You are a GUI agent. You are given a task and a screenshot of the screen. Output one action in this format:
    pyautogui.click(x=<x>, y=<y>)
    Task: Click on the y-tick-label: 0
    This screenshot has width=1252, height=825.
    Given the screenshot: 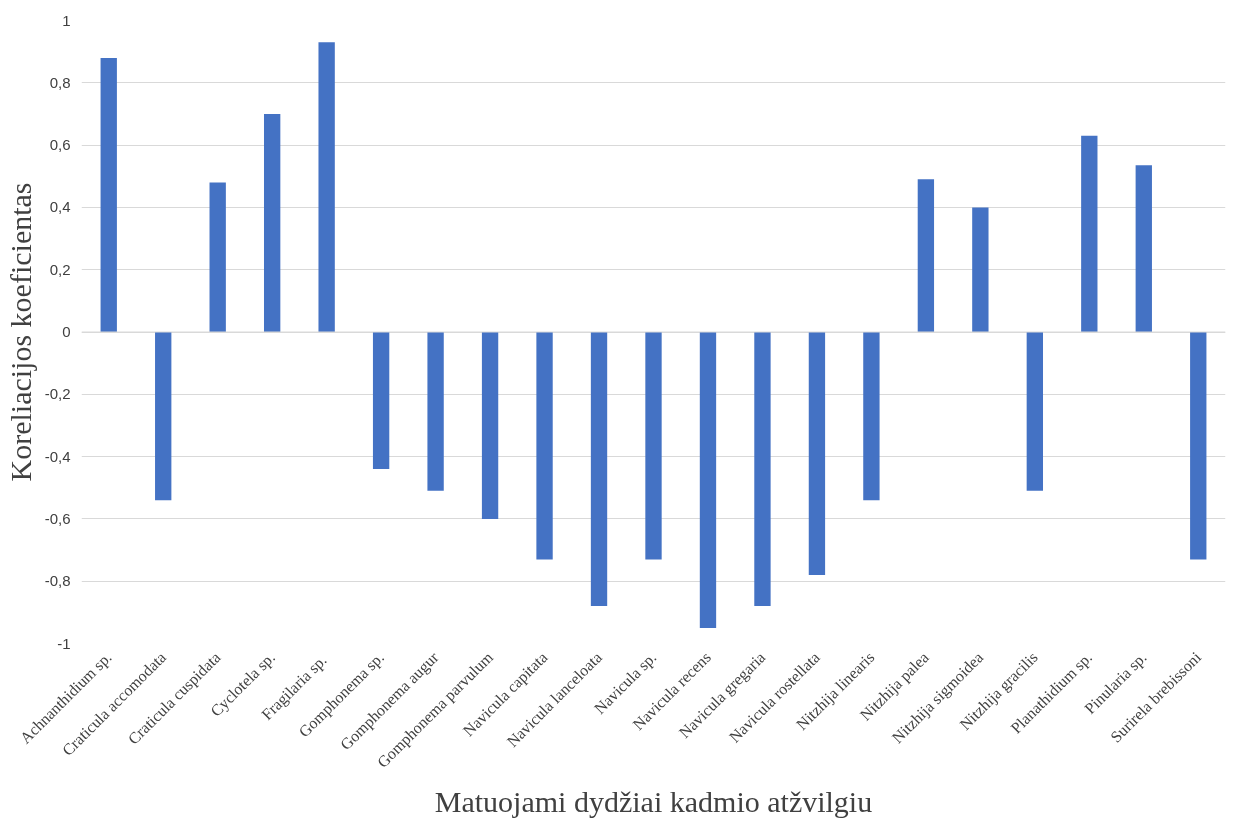 What is the action you would take?
    pyautogui.click(x=66, y=331)
    